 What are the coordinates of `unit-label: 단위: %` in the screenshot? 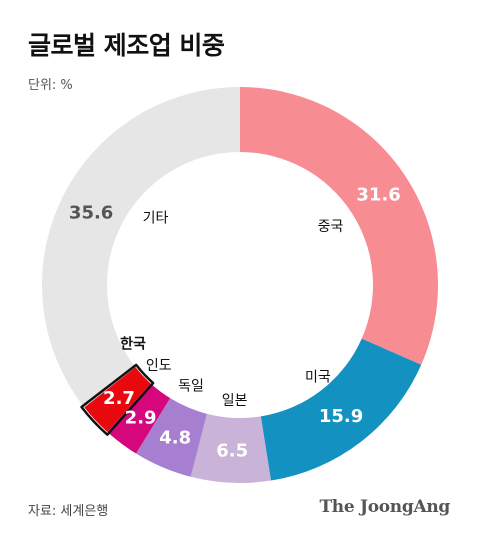 It's located at (50, 85).